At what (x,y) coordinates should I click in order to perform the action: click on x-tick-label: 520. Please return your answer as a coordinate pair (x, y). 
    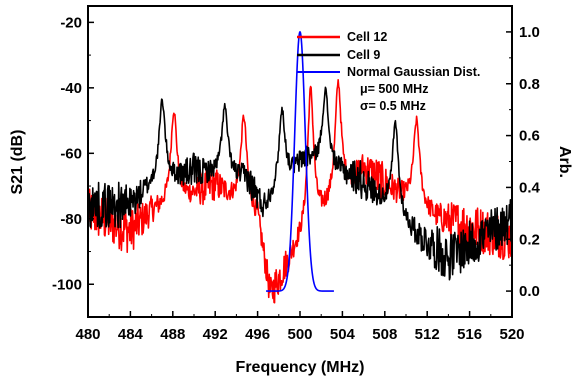
    Looking at the image, I should click on (511, 334).